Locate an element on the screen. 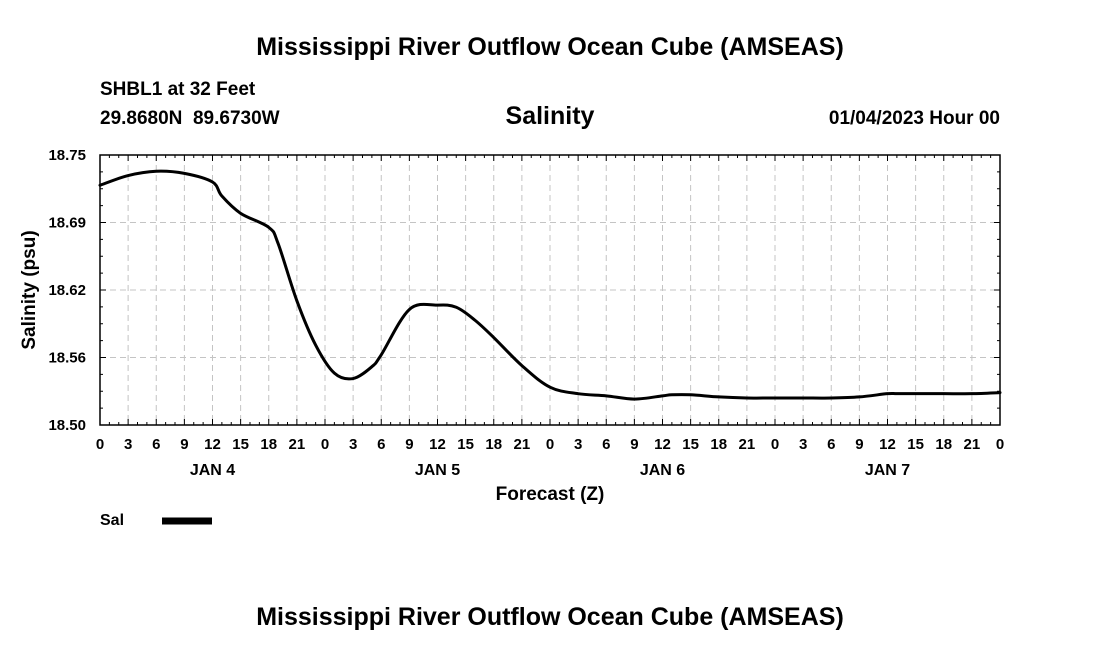 Image resolution: width=1100 pixels, height=650 pixels. y-tick-label: 18.56 is located at coordinates (67, 358).